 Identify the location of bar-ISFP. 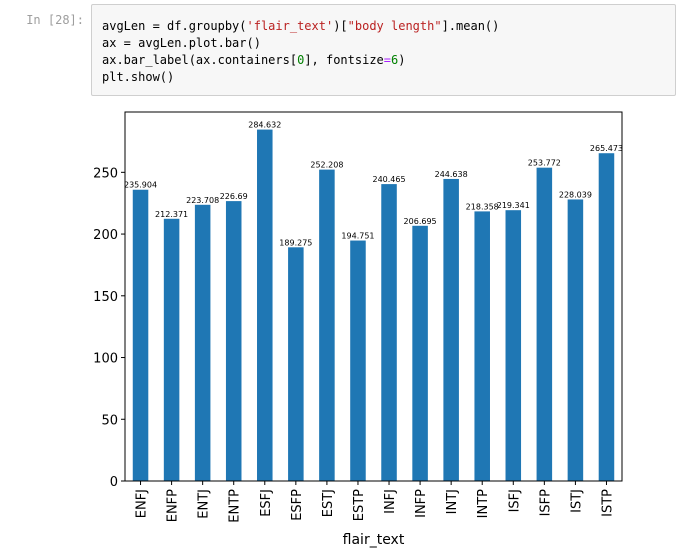
(544, 324).